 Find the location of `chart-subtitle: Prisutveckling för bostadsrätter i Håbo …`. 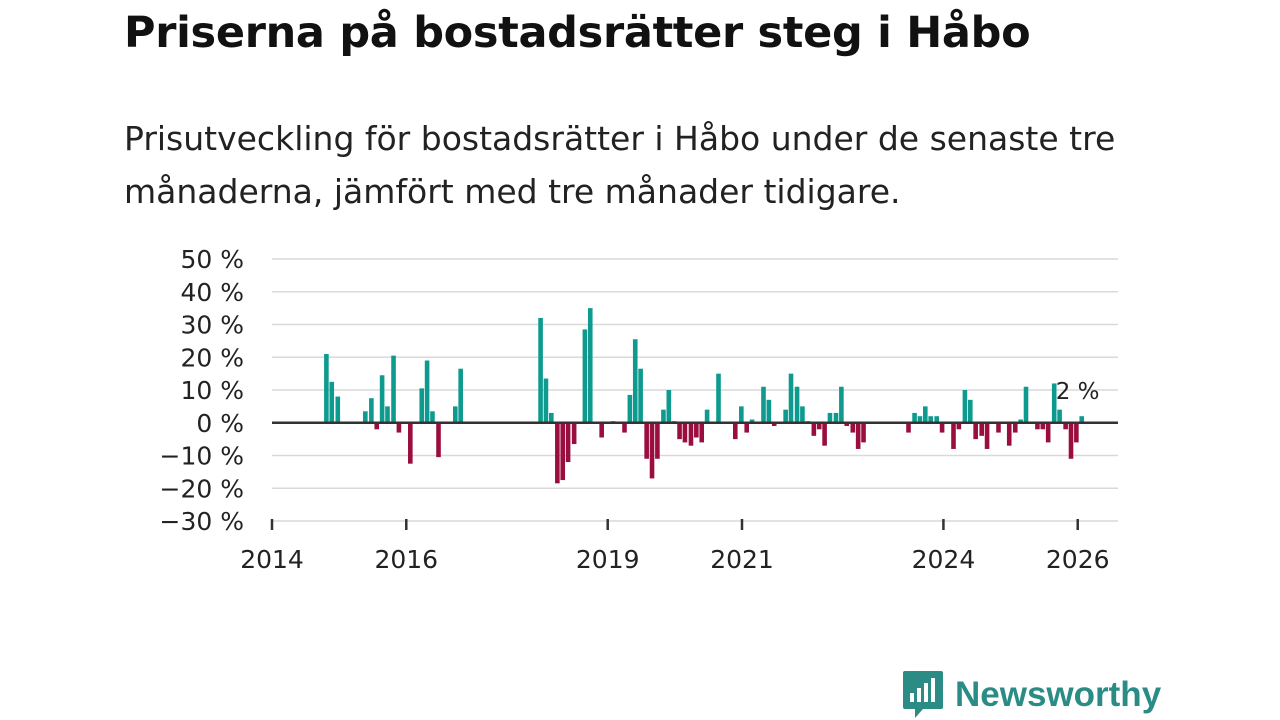

chart-subtitle: Prisutveckling för bostadsrätter i Håbo … is located at coordinates (620, 165).